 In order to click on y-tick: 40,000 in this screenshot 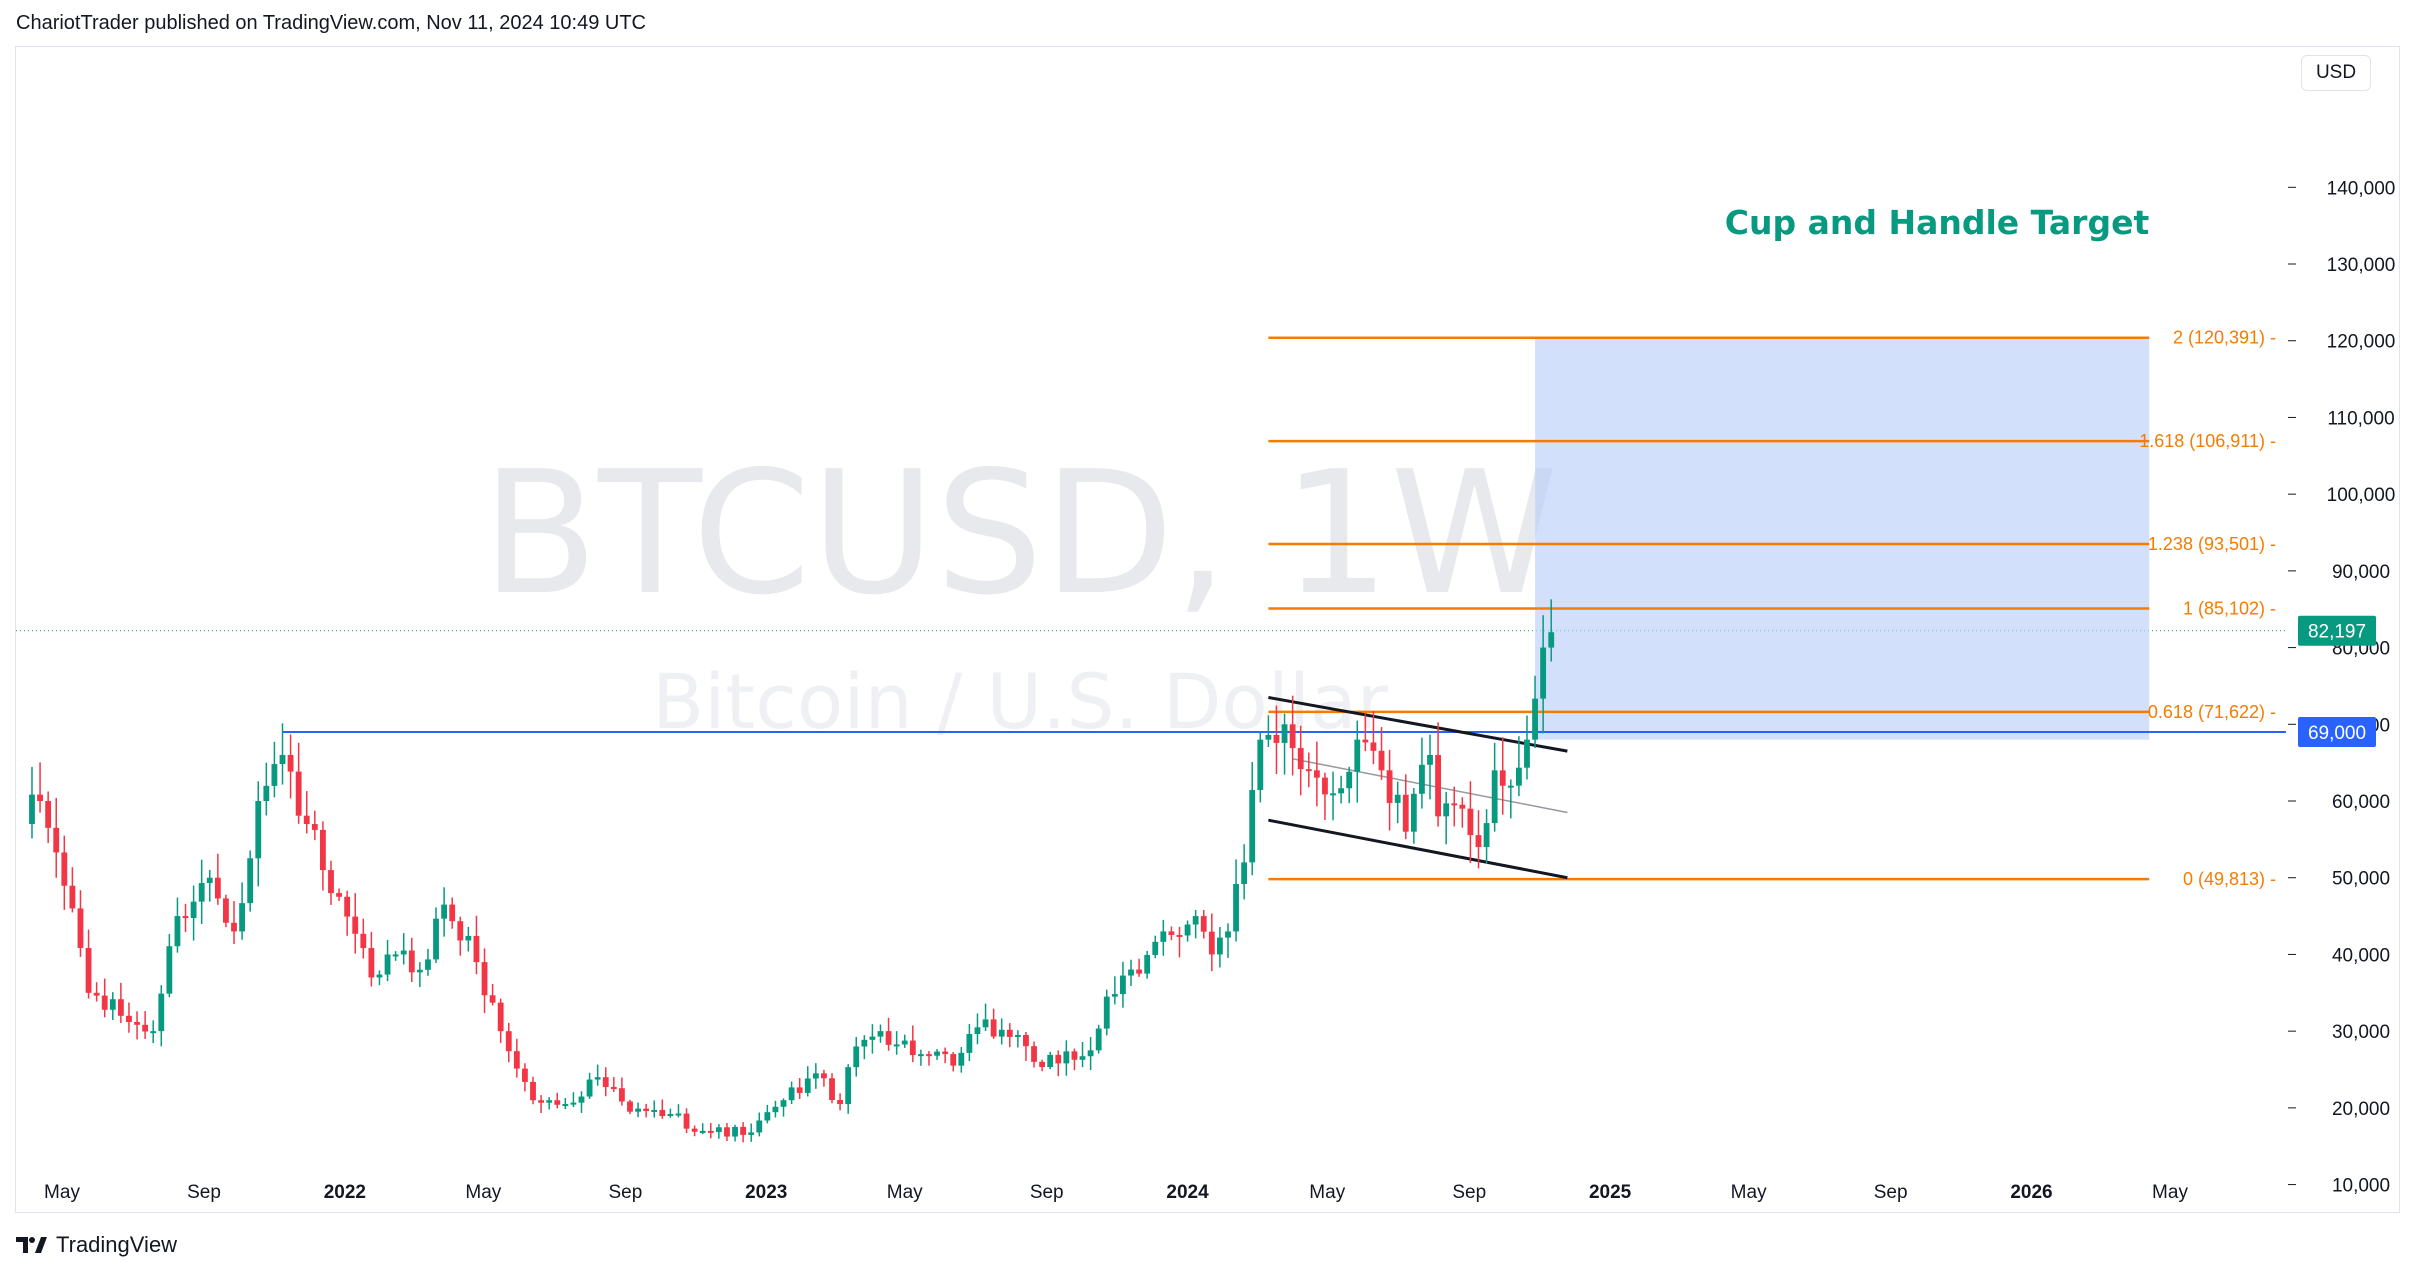, I will do `click(2339, 955)`.